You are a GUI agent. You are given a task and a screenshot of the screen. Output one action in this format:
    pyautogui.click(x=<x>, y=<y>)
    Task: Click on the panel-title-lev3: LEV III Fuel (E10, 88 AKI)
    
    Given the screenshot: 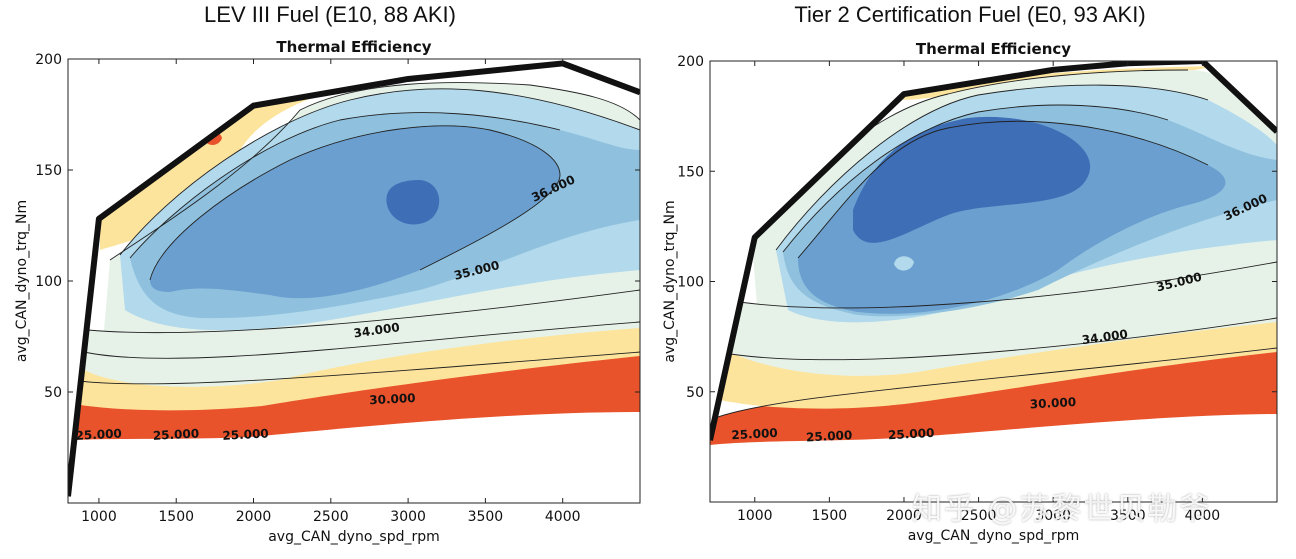 What is the action you would take?
    pyautogui.click(x=330, y=14)
    